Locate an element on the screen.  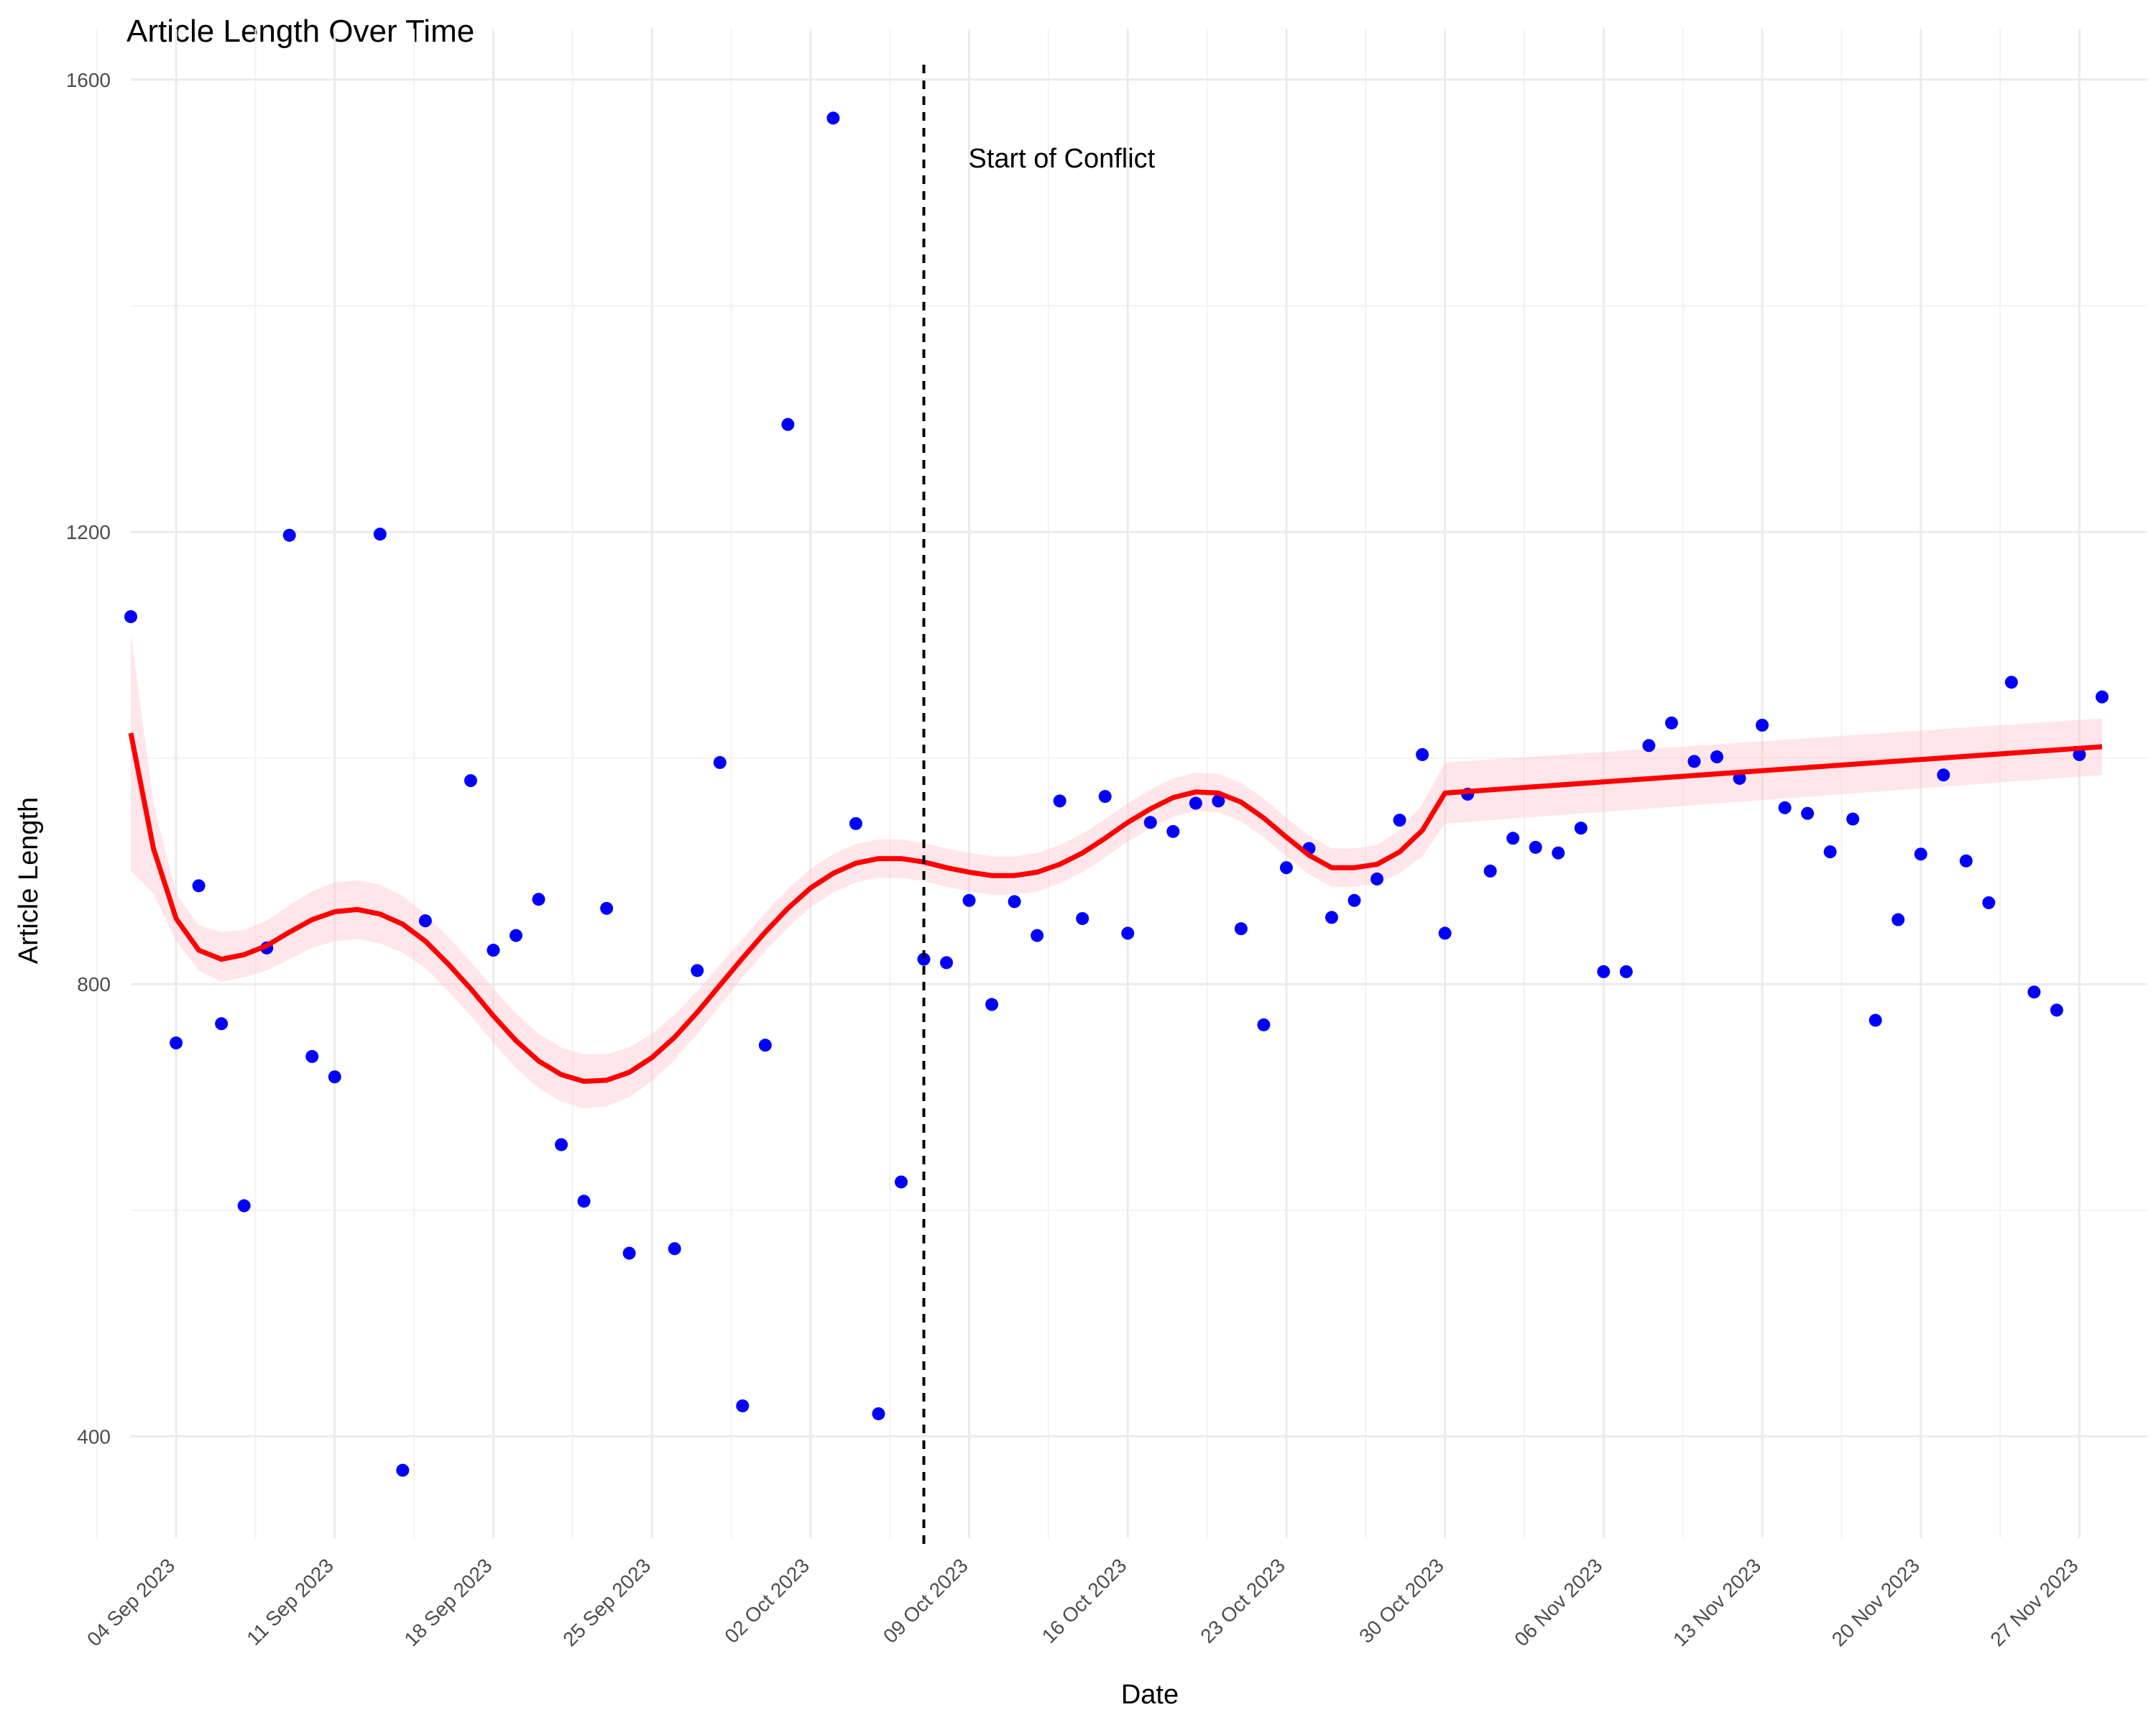
y-axis-title: Article Length is located at coordinates (29, 880).